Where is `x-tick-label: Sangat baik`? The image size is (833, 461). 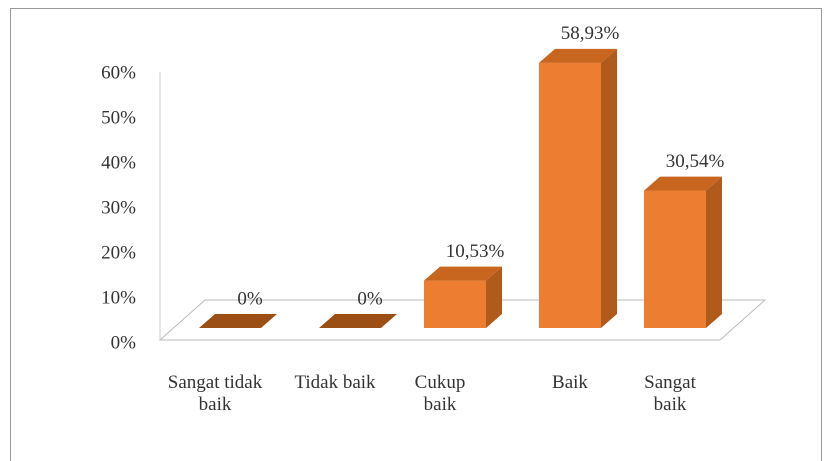
x-tick-label: Sangat baik is located at coordinates (670, 393).